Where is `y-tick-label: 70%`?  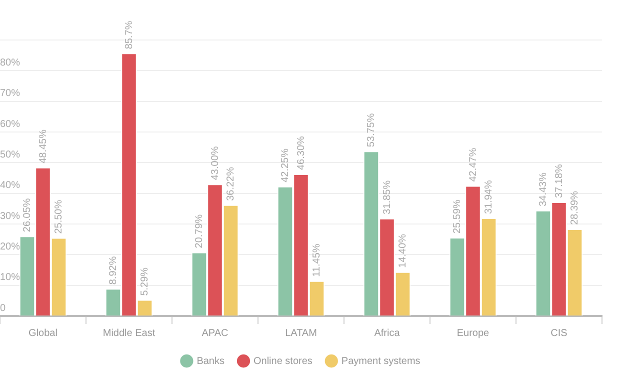 y-tick-label: 70% is located at coordinates (10, 94).